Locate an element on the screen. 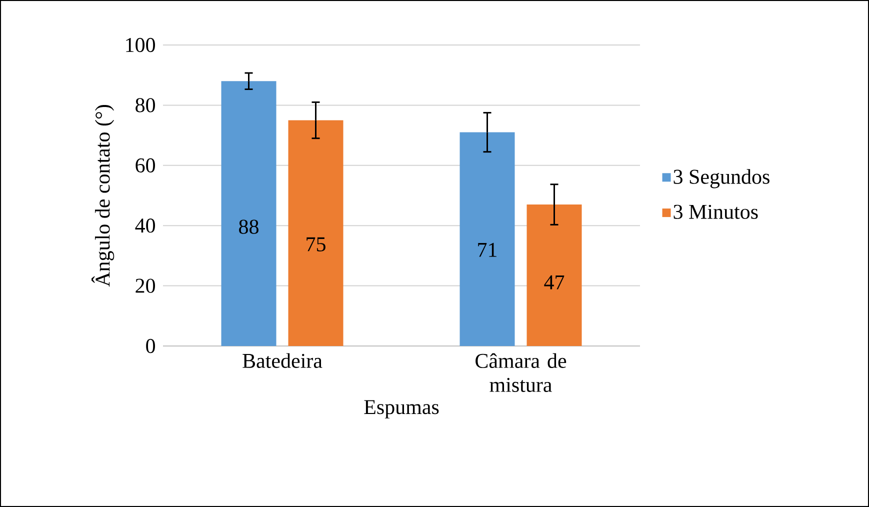 This screenshot has height=507, width=869. y-tick-label: 100 is located at coordinates (141, 45).